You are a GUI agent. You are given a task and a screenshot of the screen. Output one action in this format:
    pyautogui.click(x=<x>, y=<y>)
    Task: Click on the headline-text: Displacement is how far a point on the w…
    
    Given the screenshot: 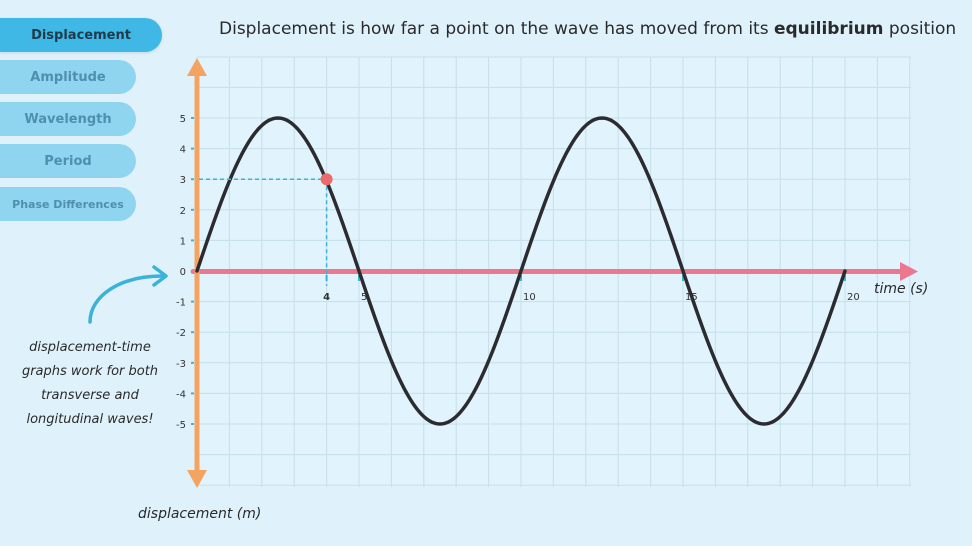 What is the action you would take?
    pyautogui.click(x=496, y=29)
    